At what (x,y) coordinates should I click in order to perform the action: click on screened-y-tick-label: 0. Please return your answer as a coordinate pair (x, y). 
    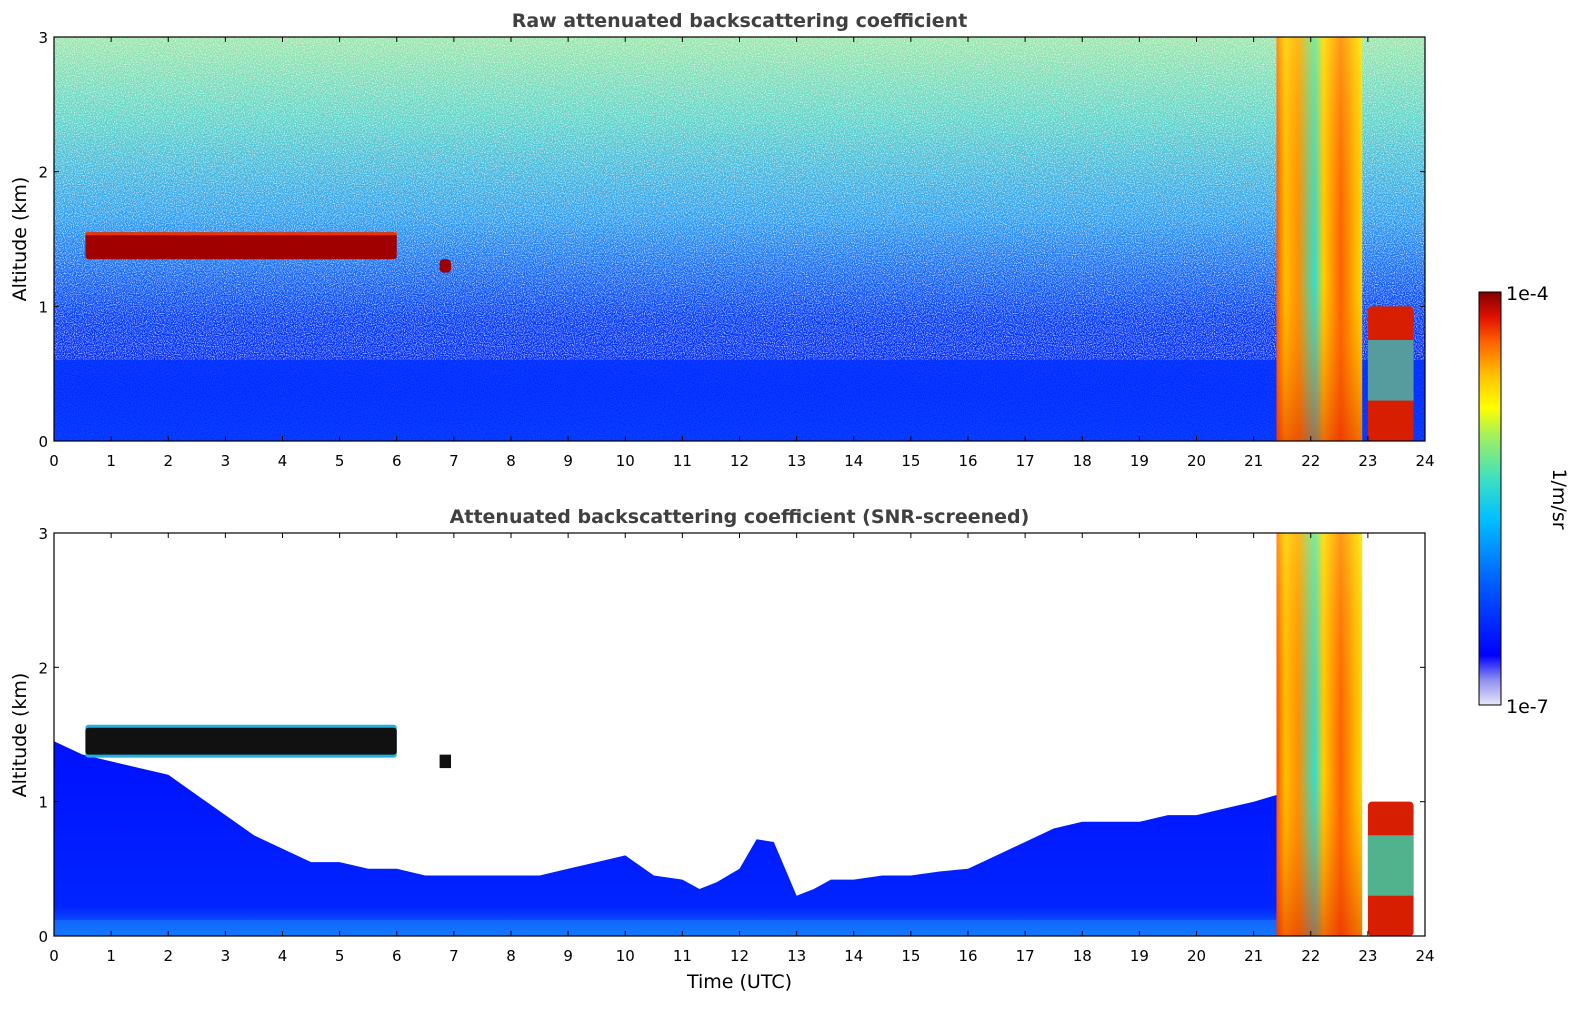
    Looking at the image, I should click on (43, 937).